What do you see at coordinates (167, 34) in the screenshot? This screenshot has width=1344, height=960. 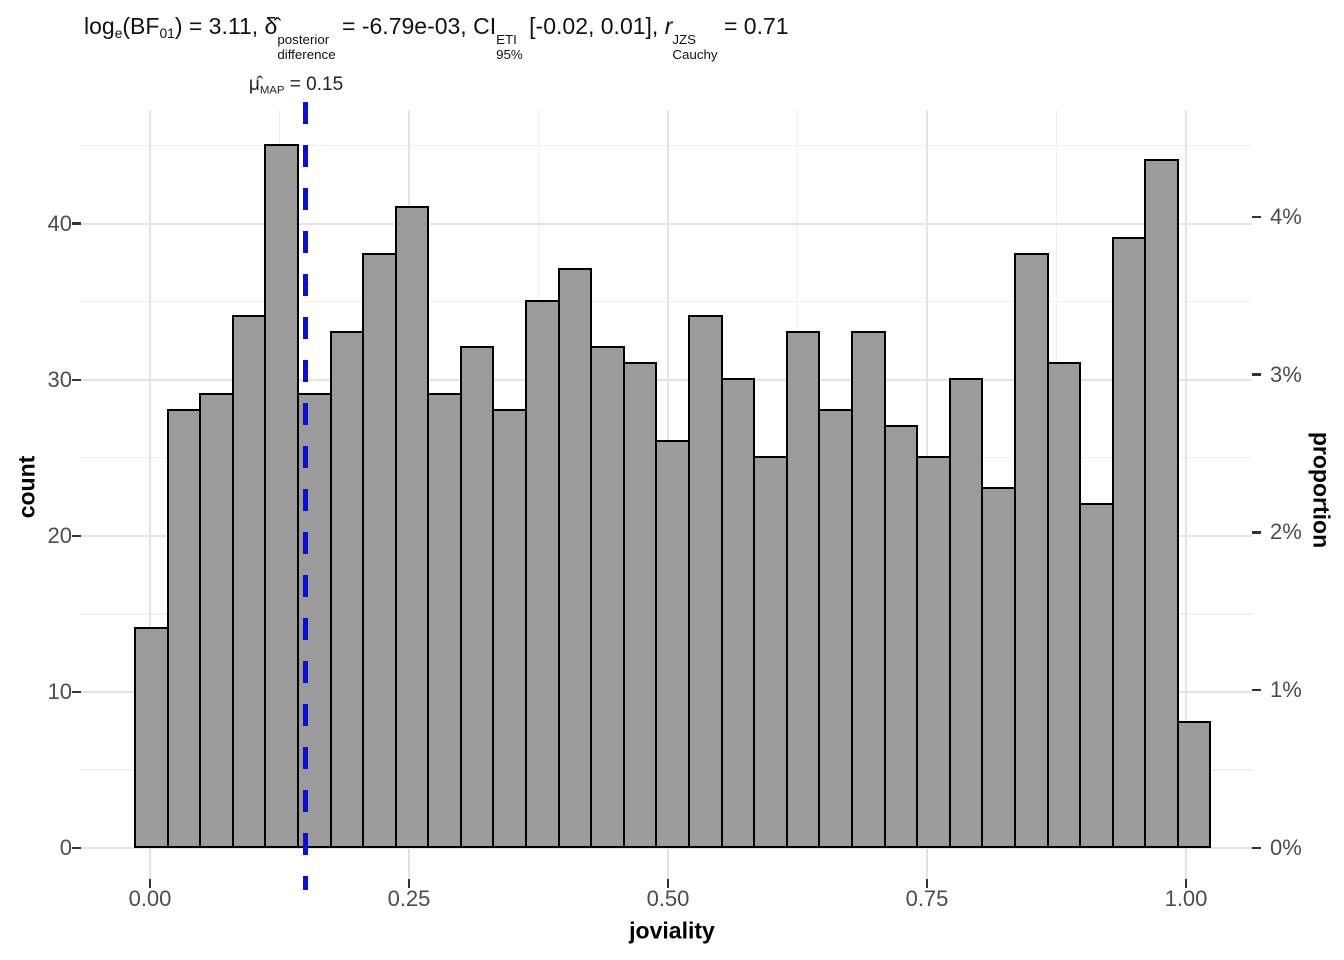 I see `subscript: 01` at bounding box center [167, 34].